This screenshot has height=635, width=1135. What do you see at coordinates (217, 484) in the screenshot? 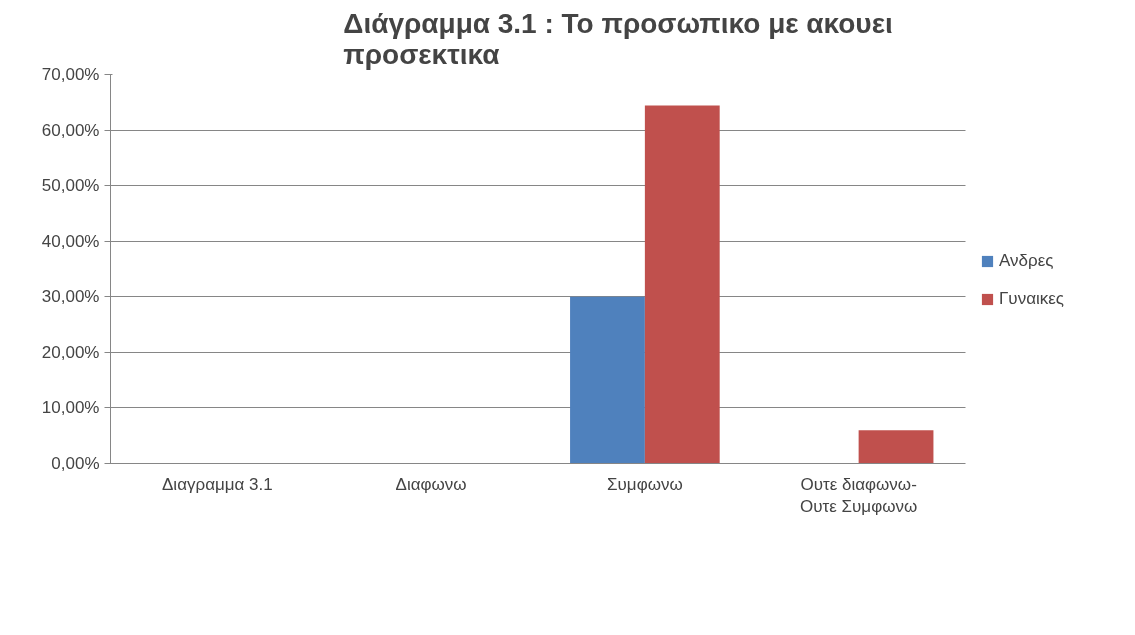
I see `x-tick-label: Διαγραμμα 3.1` at bounding box center [217, 484].